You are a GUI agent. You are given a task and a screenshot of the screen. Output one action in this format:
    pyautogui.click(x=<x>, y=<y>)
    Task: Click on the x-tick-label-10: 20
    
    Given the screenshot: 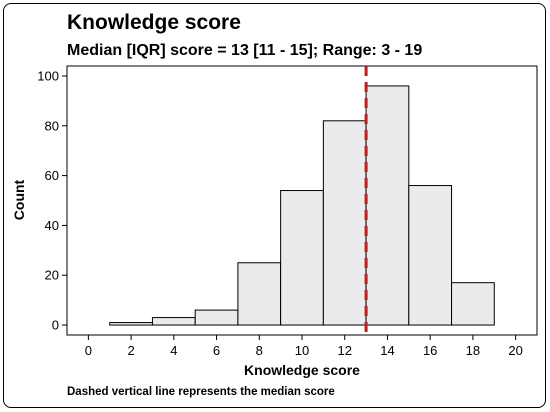 What is the action you would take?
    pyautogui.click(x=515, y=350)
    